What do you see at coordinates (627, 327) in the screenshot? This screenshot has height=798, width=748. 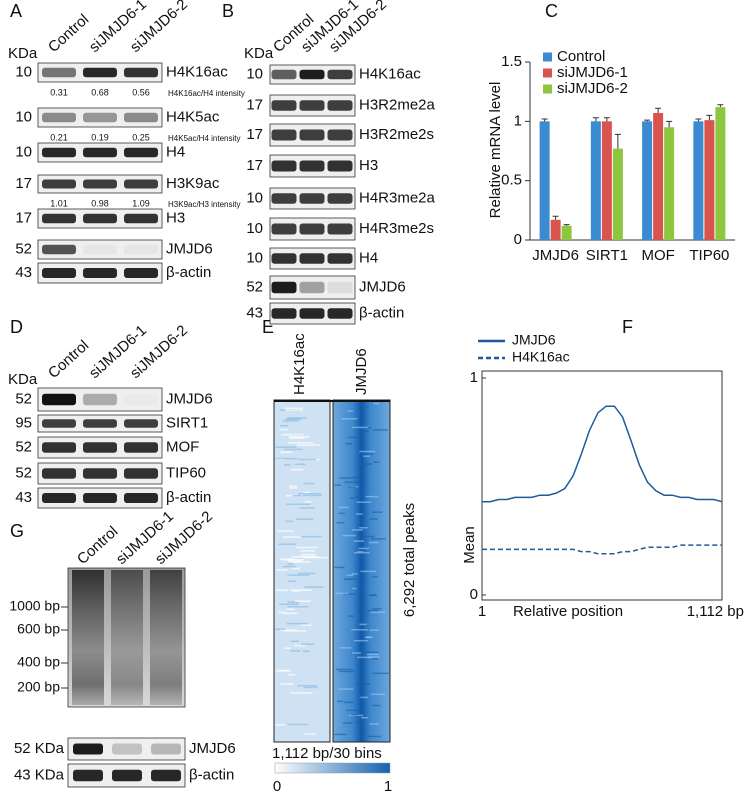 I see `panel-label: F` at bounding box center [627, 327].